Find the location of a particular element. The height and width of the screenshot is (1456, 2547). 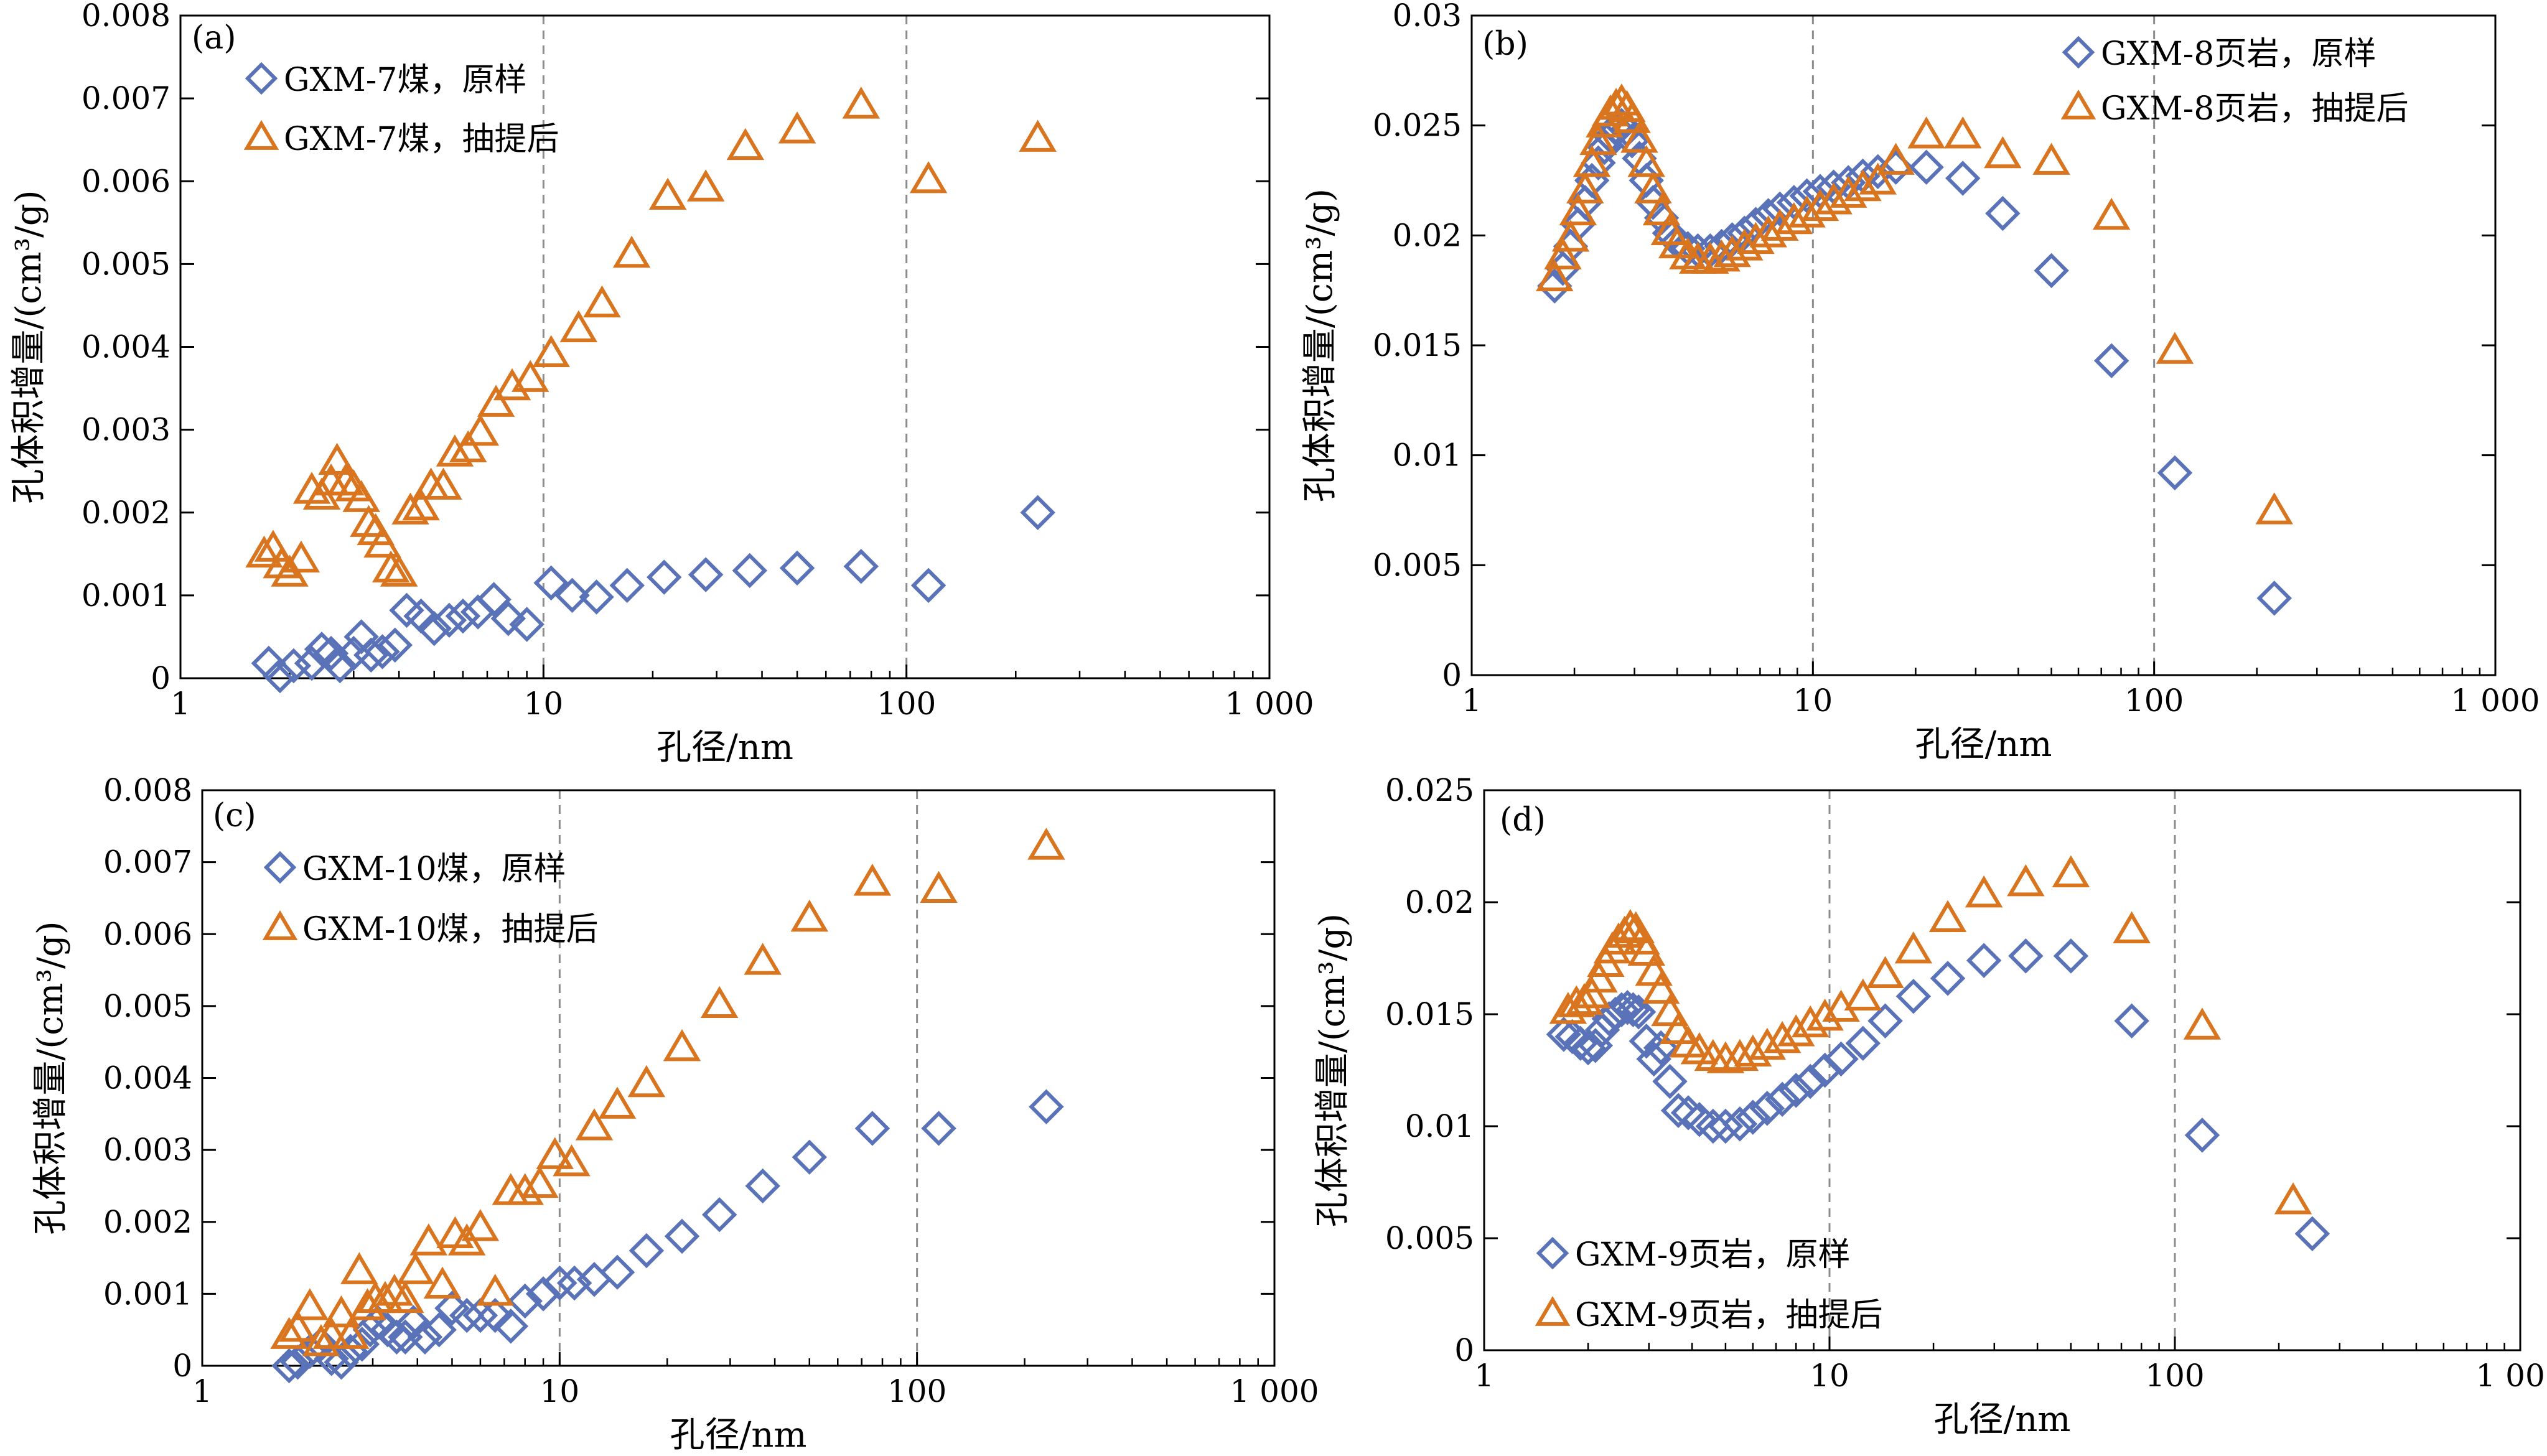

series-original is located at coordinates (1938, 1095).